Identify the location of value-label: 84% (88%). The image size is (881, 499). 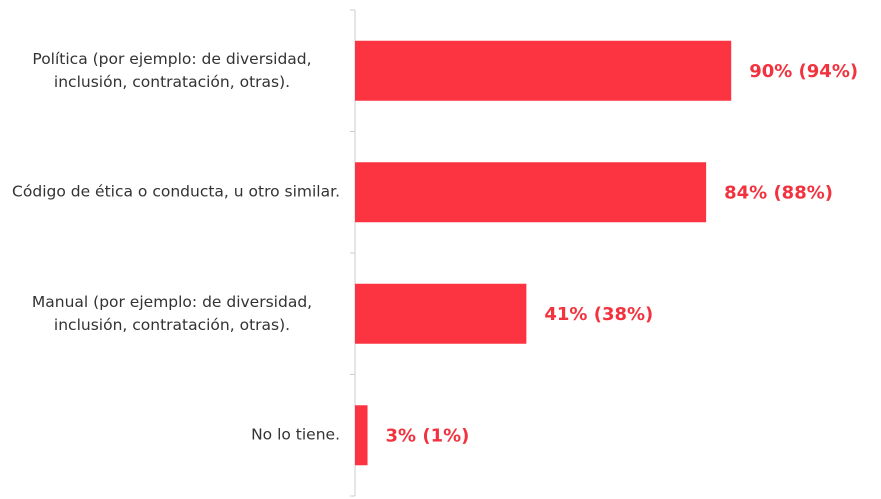
(778, 192).